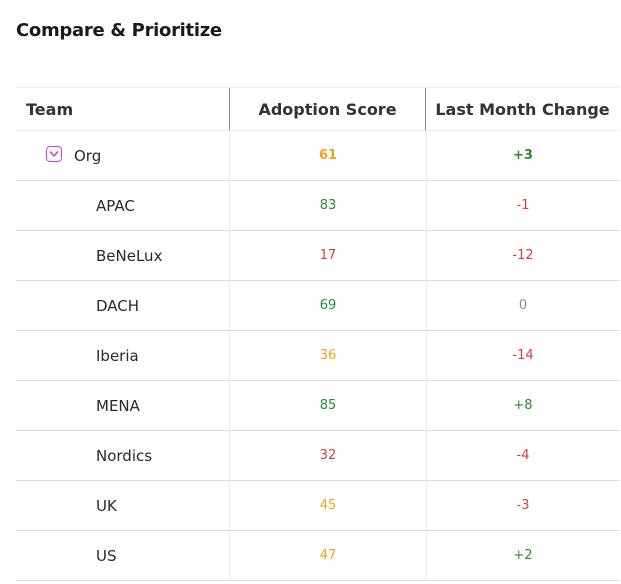  What do you see at coordinates (106, 505) in the screenshot?
I see `team-name: UK` at bounding box center [106, 505].